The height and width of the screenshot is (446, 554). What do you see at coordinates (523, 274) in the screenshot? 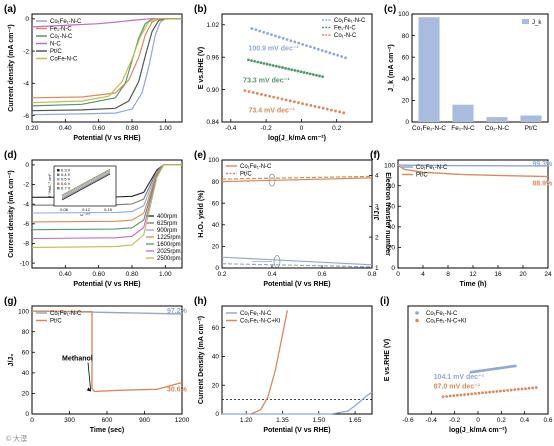
I see `x-tick-label: 20` at bounding box center [523, 274].